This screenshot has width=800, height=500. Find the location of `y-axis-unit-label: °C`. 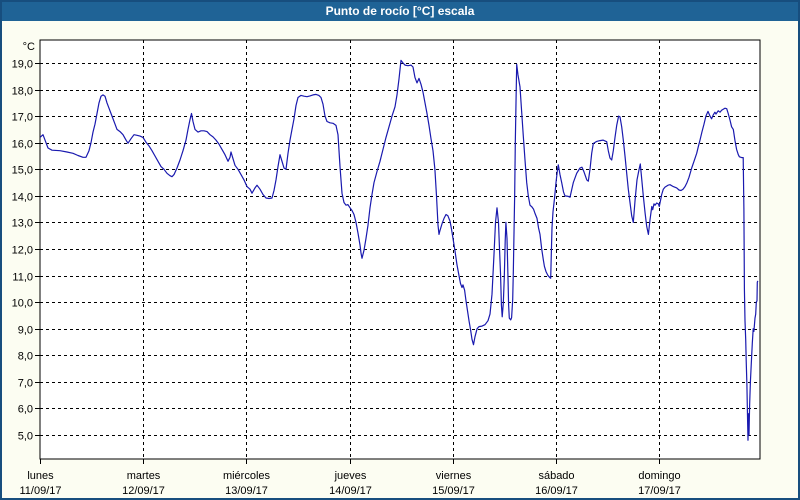

y-axis-unit-label: °C is located at coordinates (29, 47).